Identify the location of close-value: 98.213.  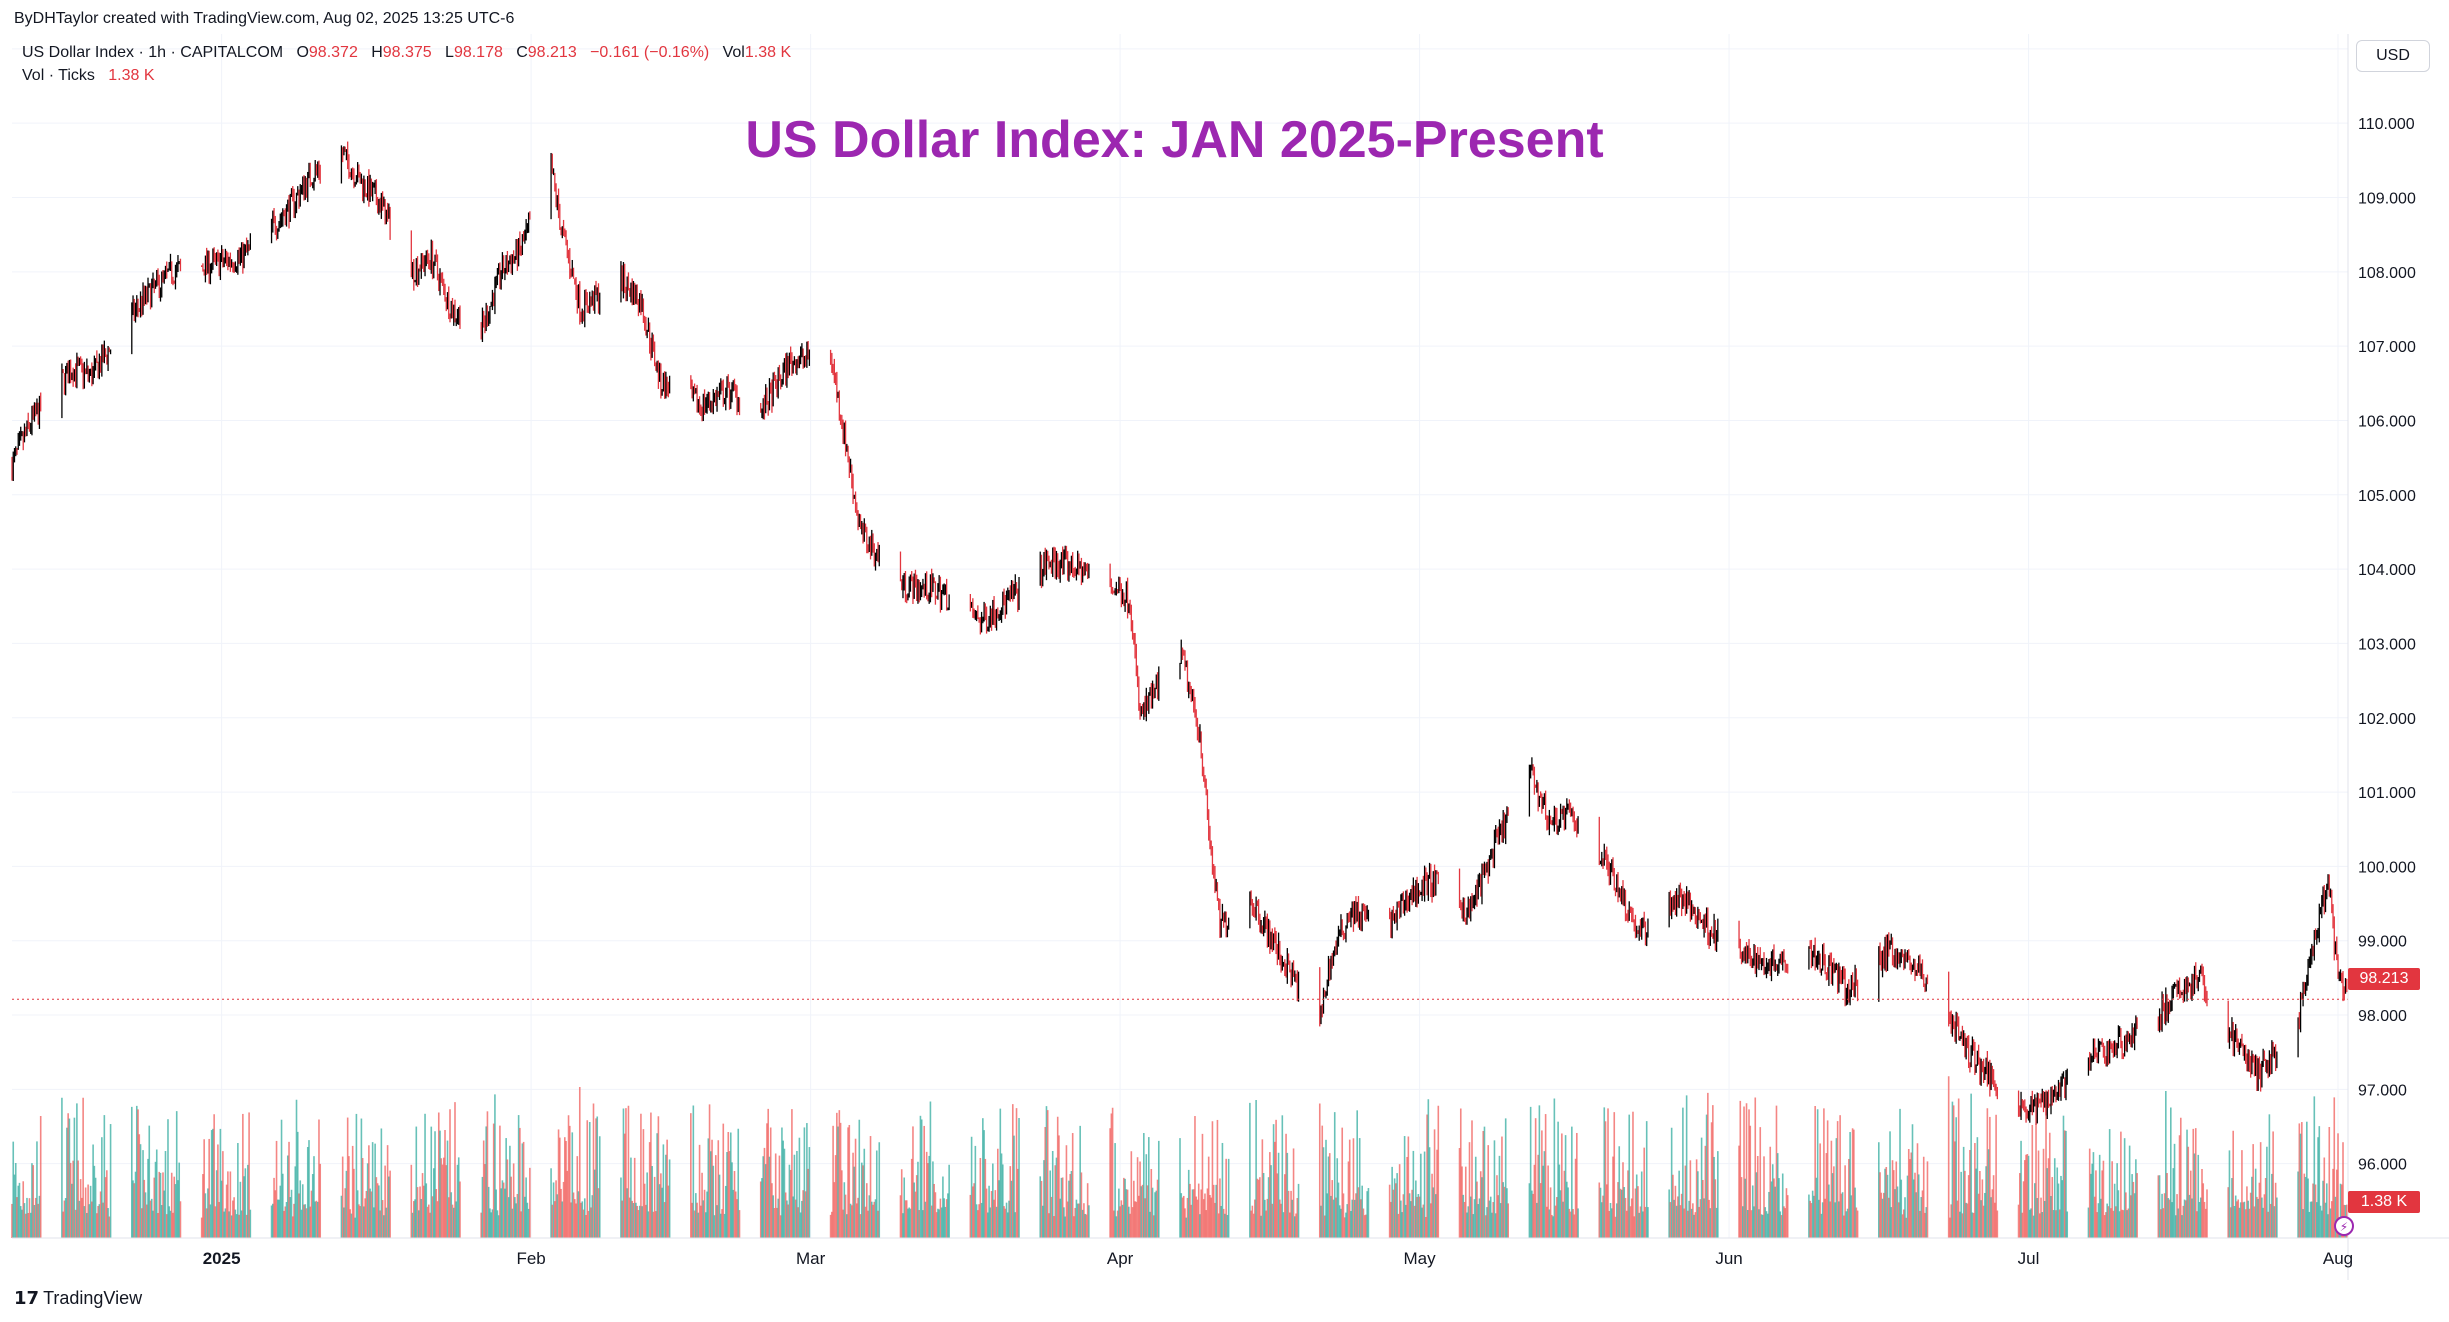
(552, 52).